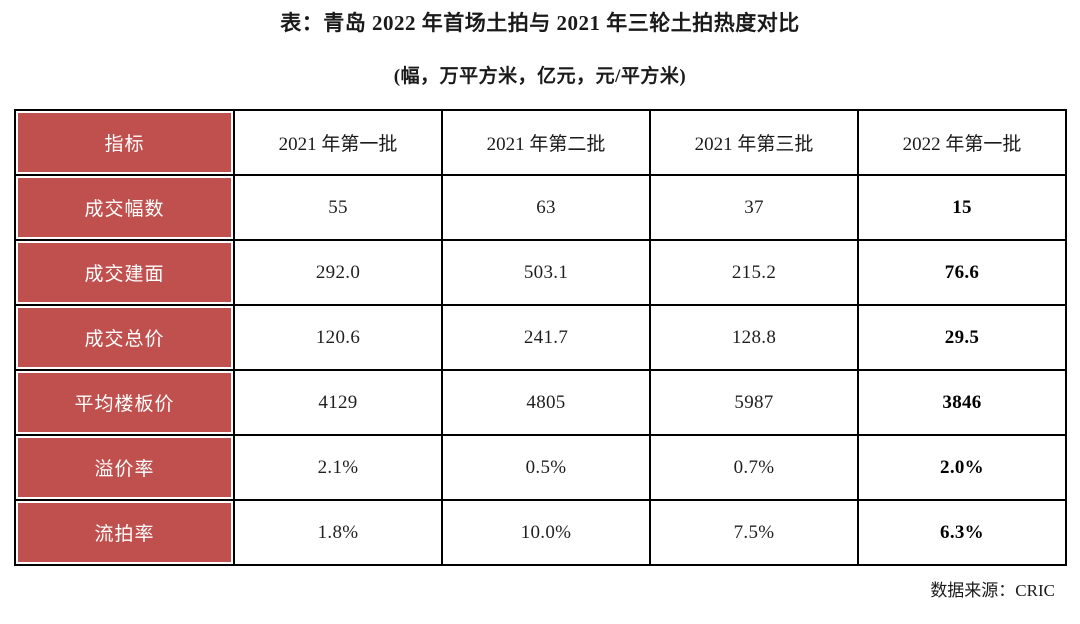 The height and width of the screenshot is (624, 1080). Describe the element at coordinates (124, 402) in the screenshot. I see `row-label-cell: 平均楼板价` at that location.